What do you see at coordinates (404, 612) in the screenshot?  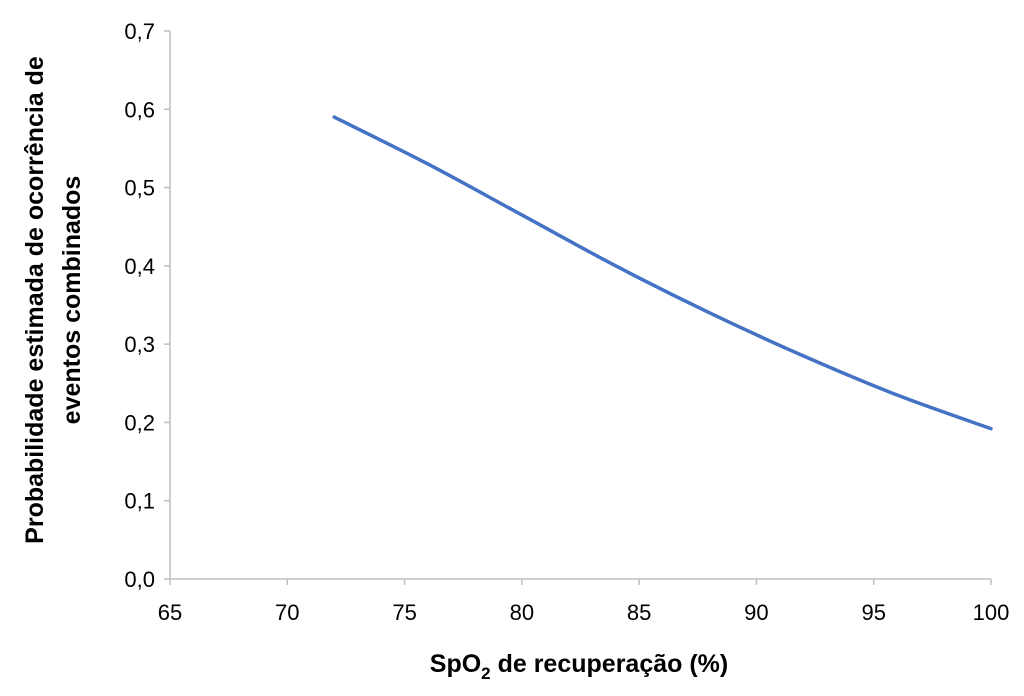 I see `x-tick-label: 75` at bounding box center [404, 612].